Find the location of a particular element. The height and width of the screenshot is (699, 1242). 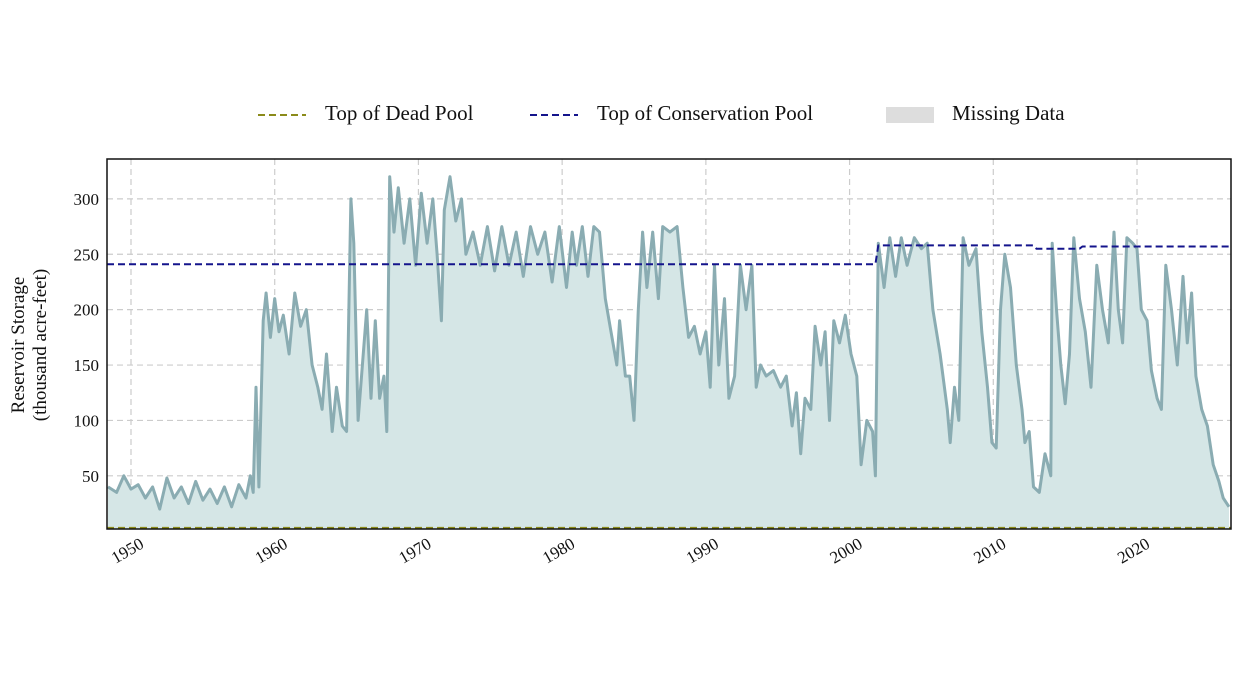

pool-line is located at coordinates (669, 255).